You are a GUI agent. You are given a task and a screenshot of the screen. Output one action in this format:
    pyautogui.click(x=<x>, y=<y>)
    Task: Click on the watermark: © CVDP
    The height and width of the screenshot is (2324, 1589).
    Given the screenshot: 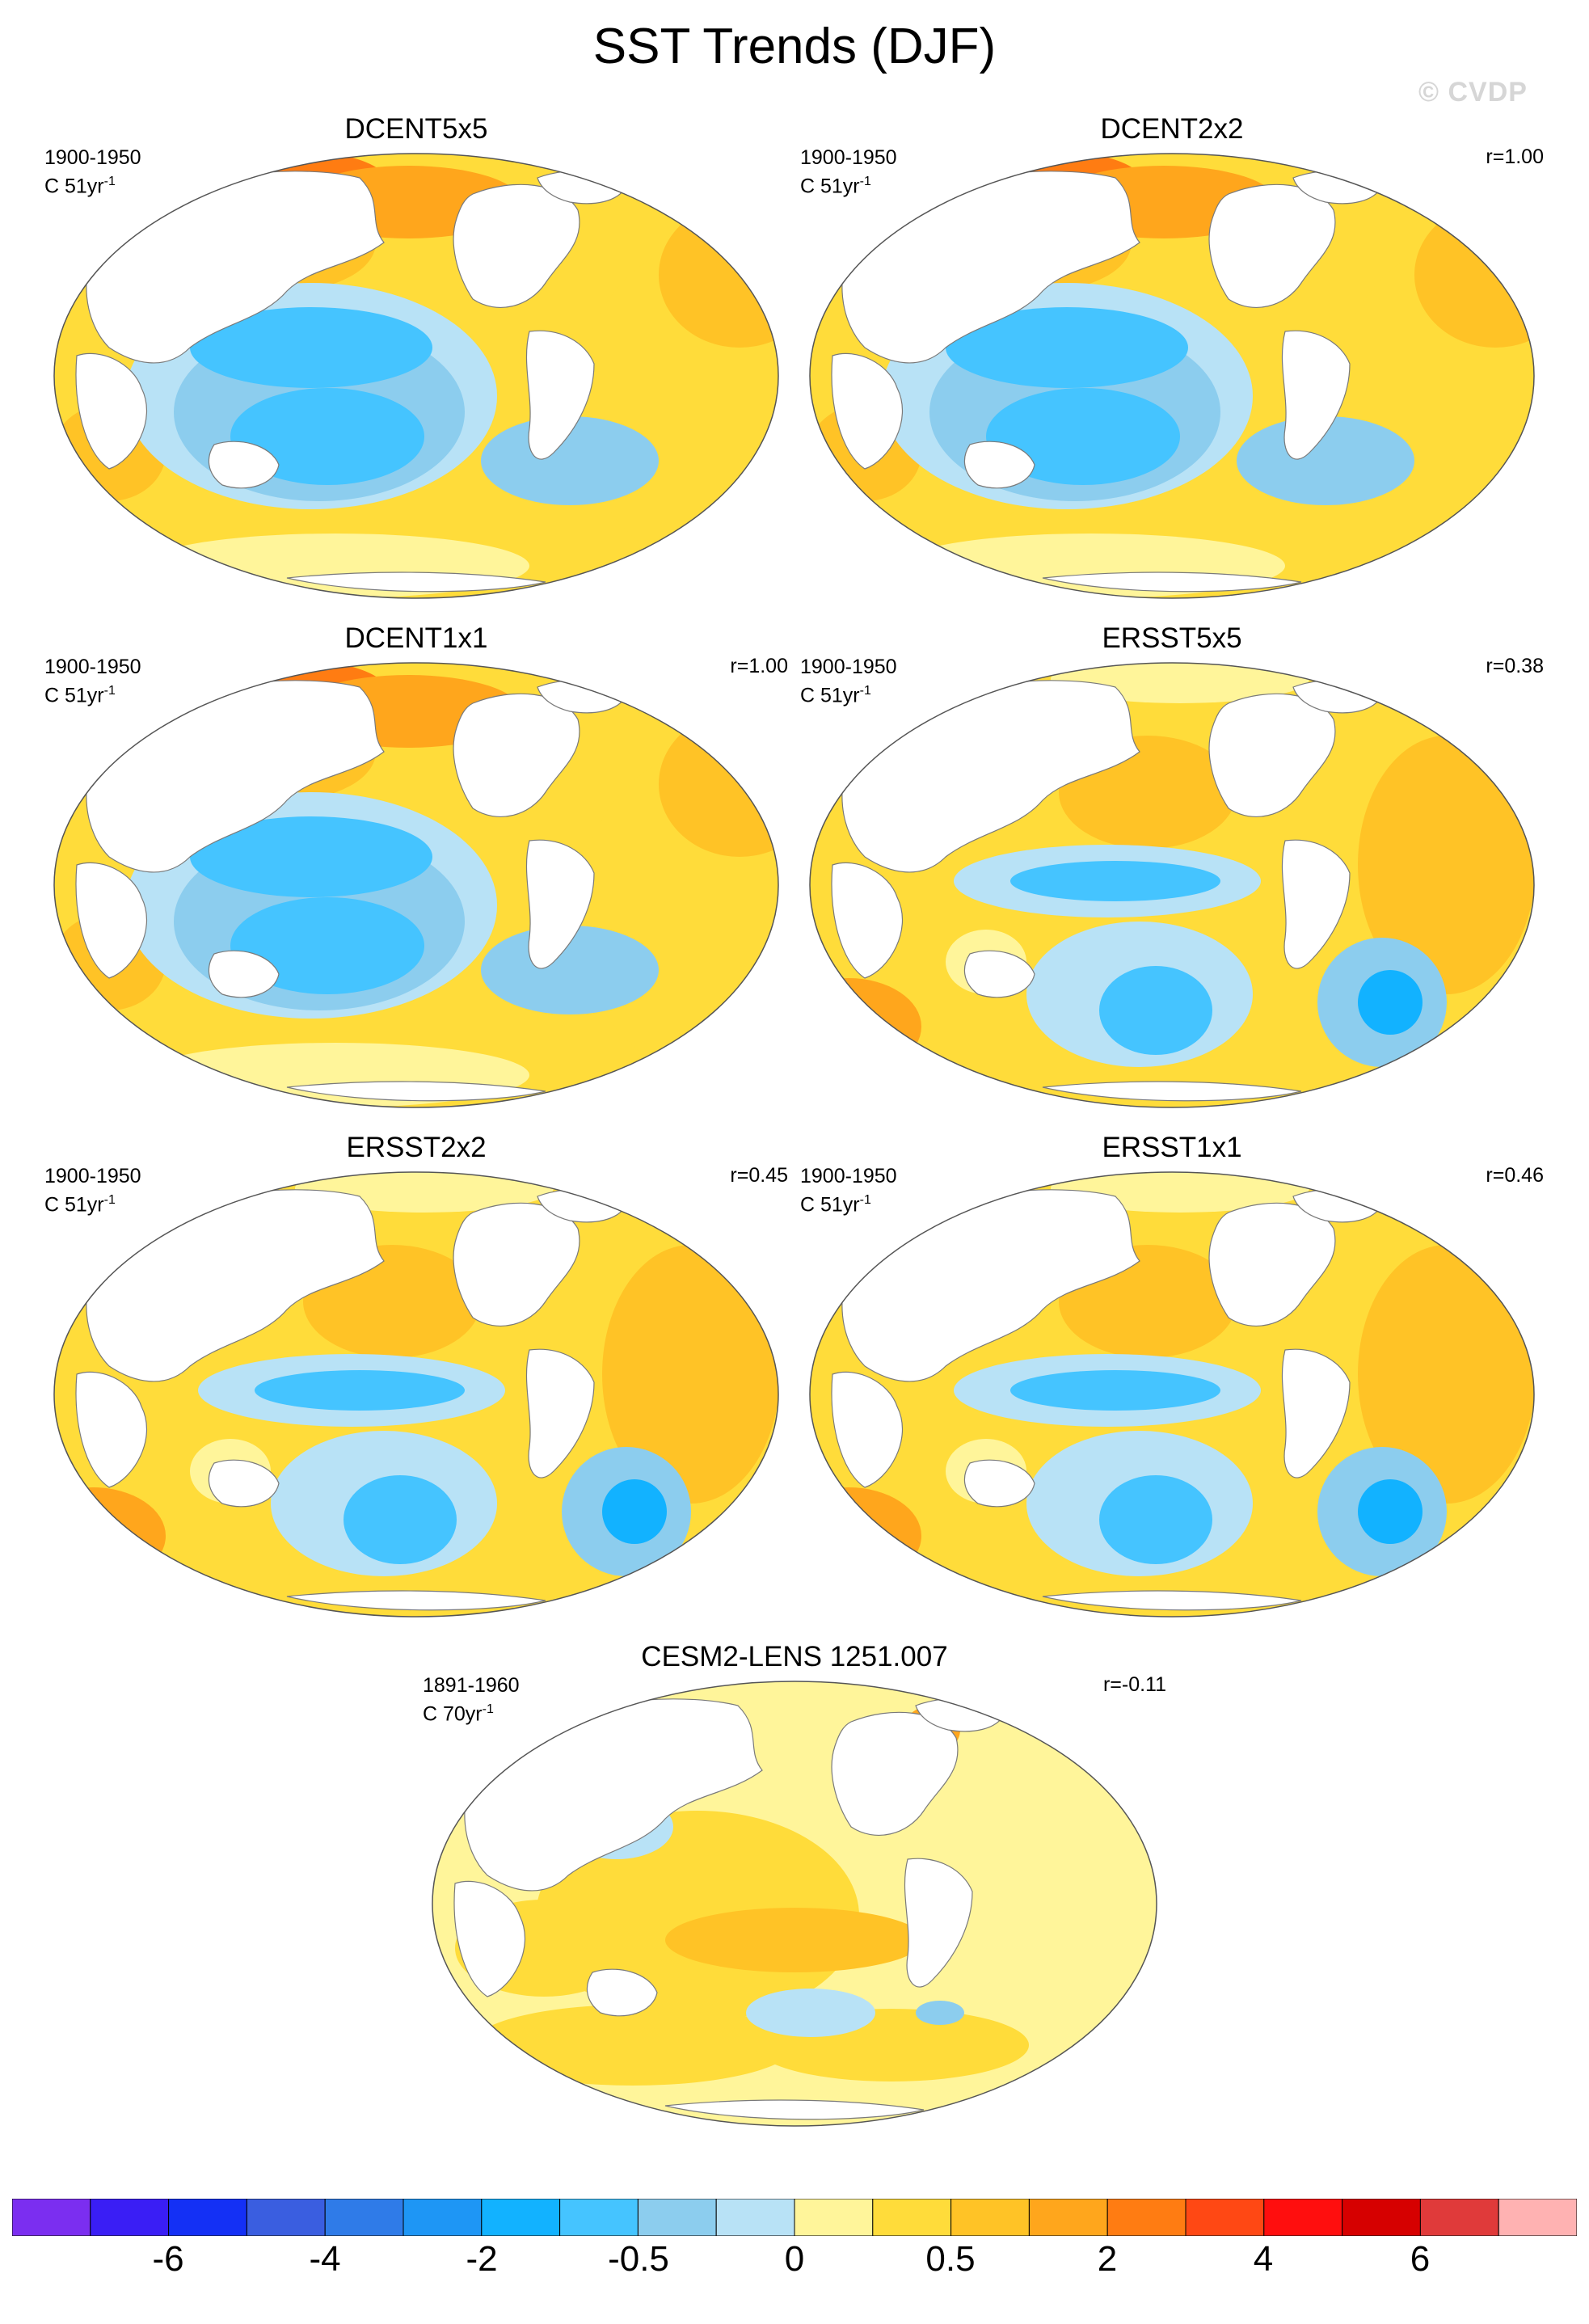 What is the action you would take?
    pyautogui.click(x=1473, y=93)
    